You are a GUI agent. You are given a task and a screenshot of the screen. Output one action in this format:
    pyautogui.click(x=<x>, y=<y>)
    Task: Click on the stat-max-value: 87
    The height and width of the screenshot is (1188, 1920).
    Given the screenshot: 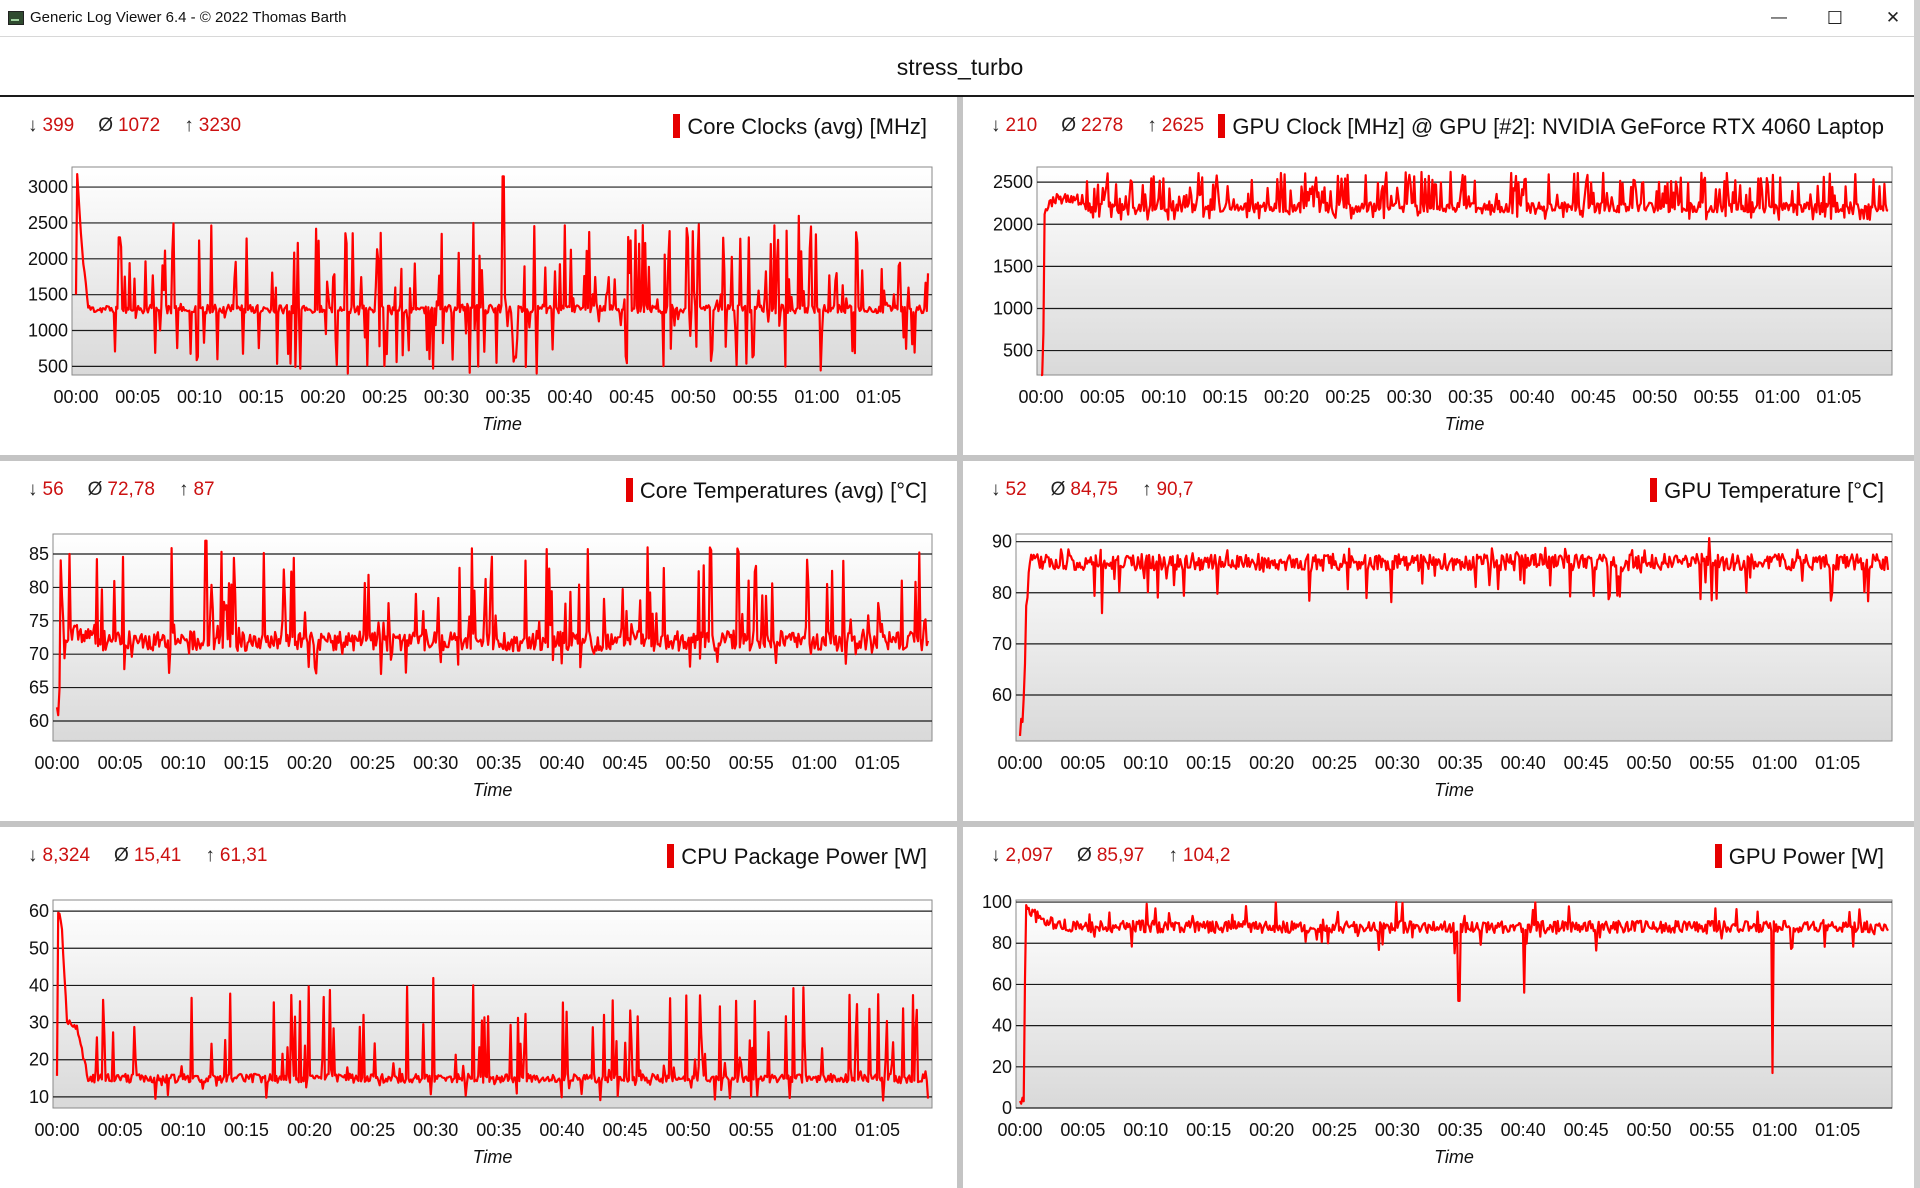 What is the action you would take?
    pyautogui.click(x=204, y=489)
    